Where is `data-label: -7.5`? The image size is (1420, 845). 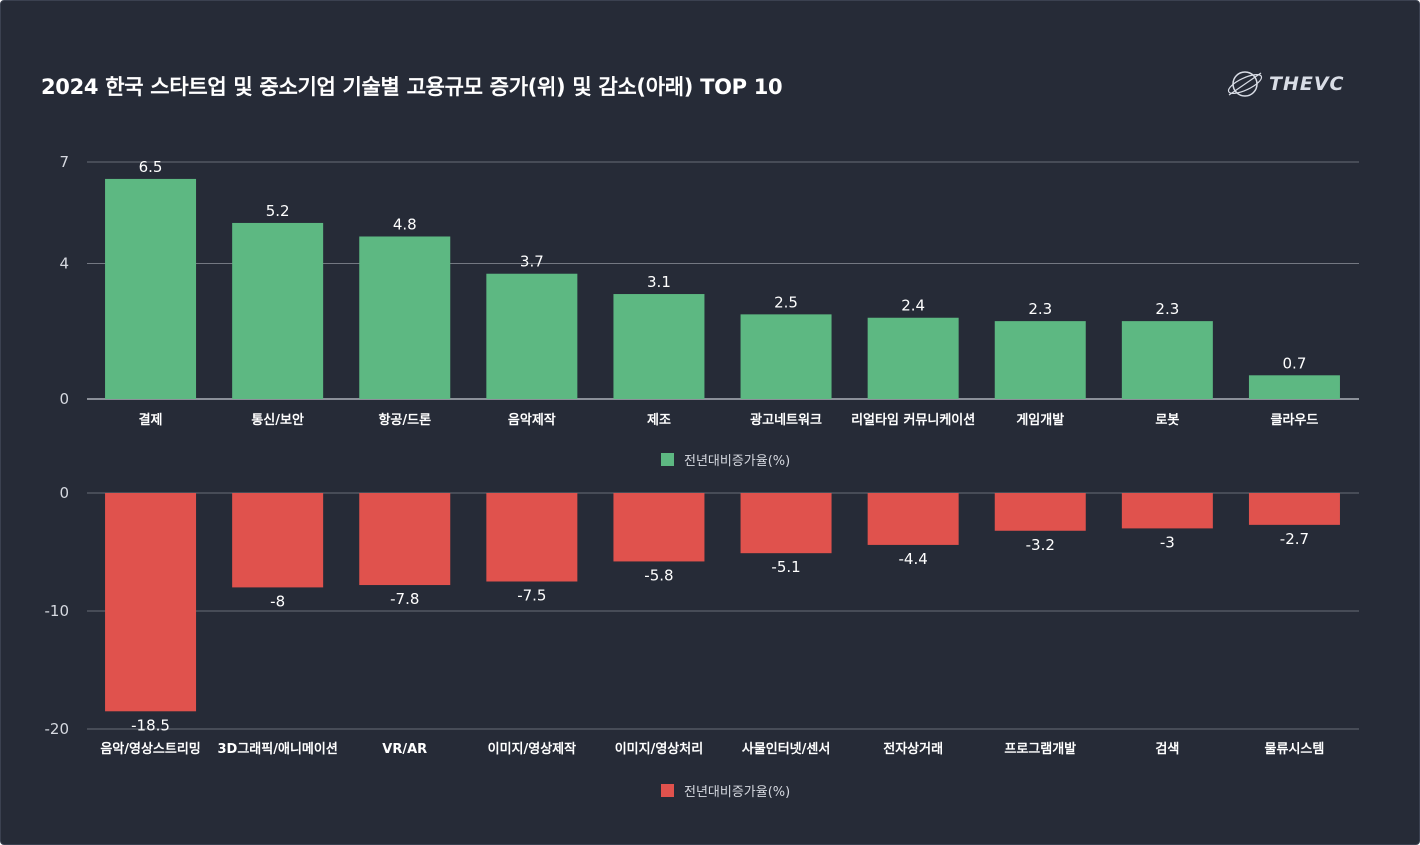
data-label: -7.5 is located at coordinates (531, 596).